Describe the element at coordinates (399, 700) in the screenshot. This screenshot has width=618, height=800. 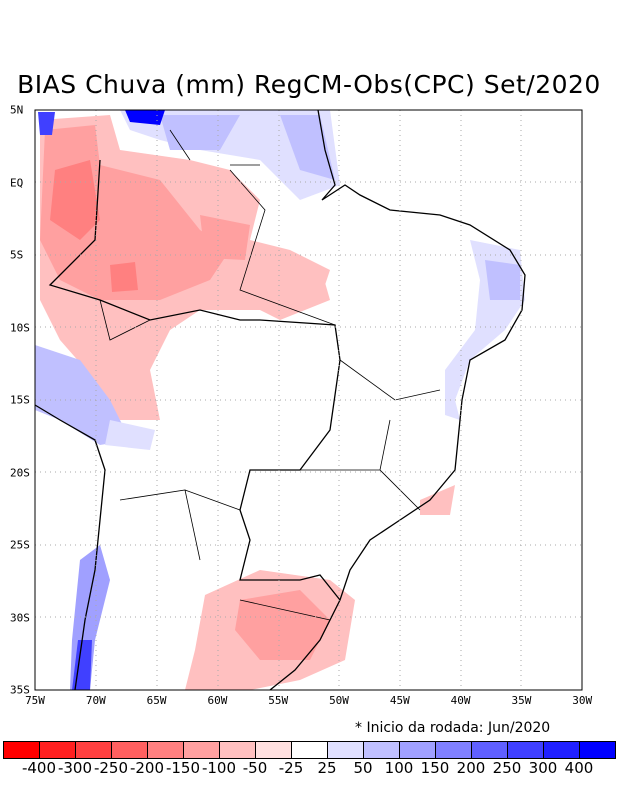
I see `x-tick-label: 45W` at that location.